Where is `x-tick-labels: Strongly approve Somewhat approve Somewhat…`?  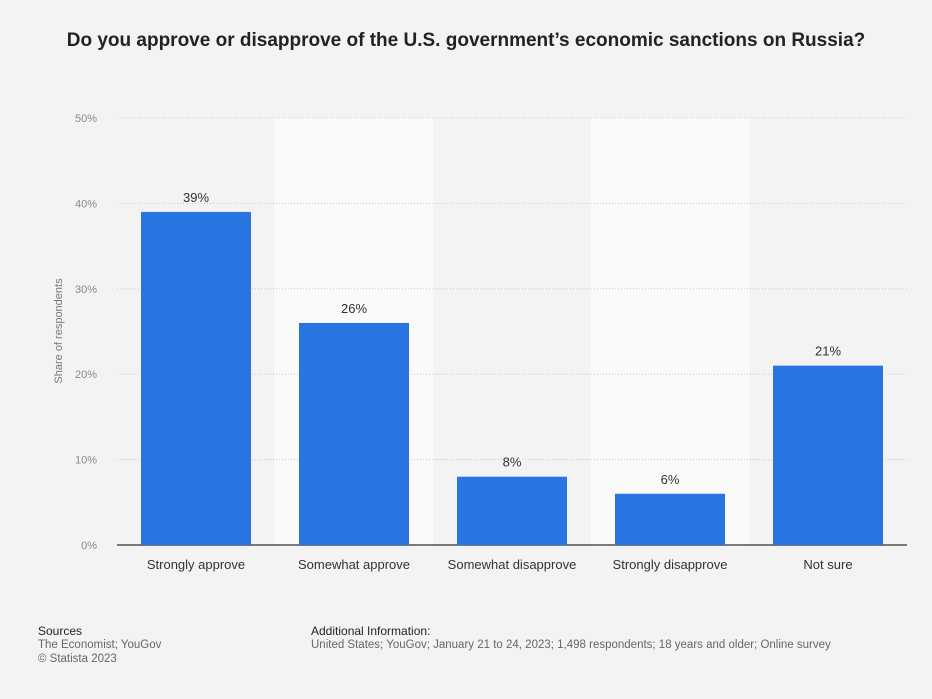 x-tick-labels: Strongly approve Somewhat approve Somewhat… is located at coordinates (500, 564).